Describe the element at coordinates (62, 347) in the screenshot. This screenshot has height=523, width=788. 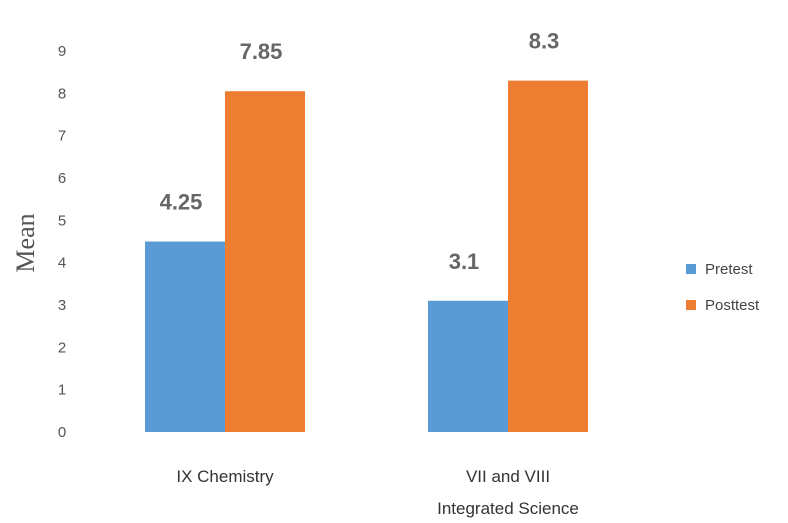
I see `y-tick-label: 2` at that location.